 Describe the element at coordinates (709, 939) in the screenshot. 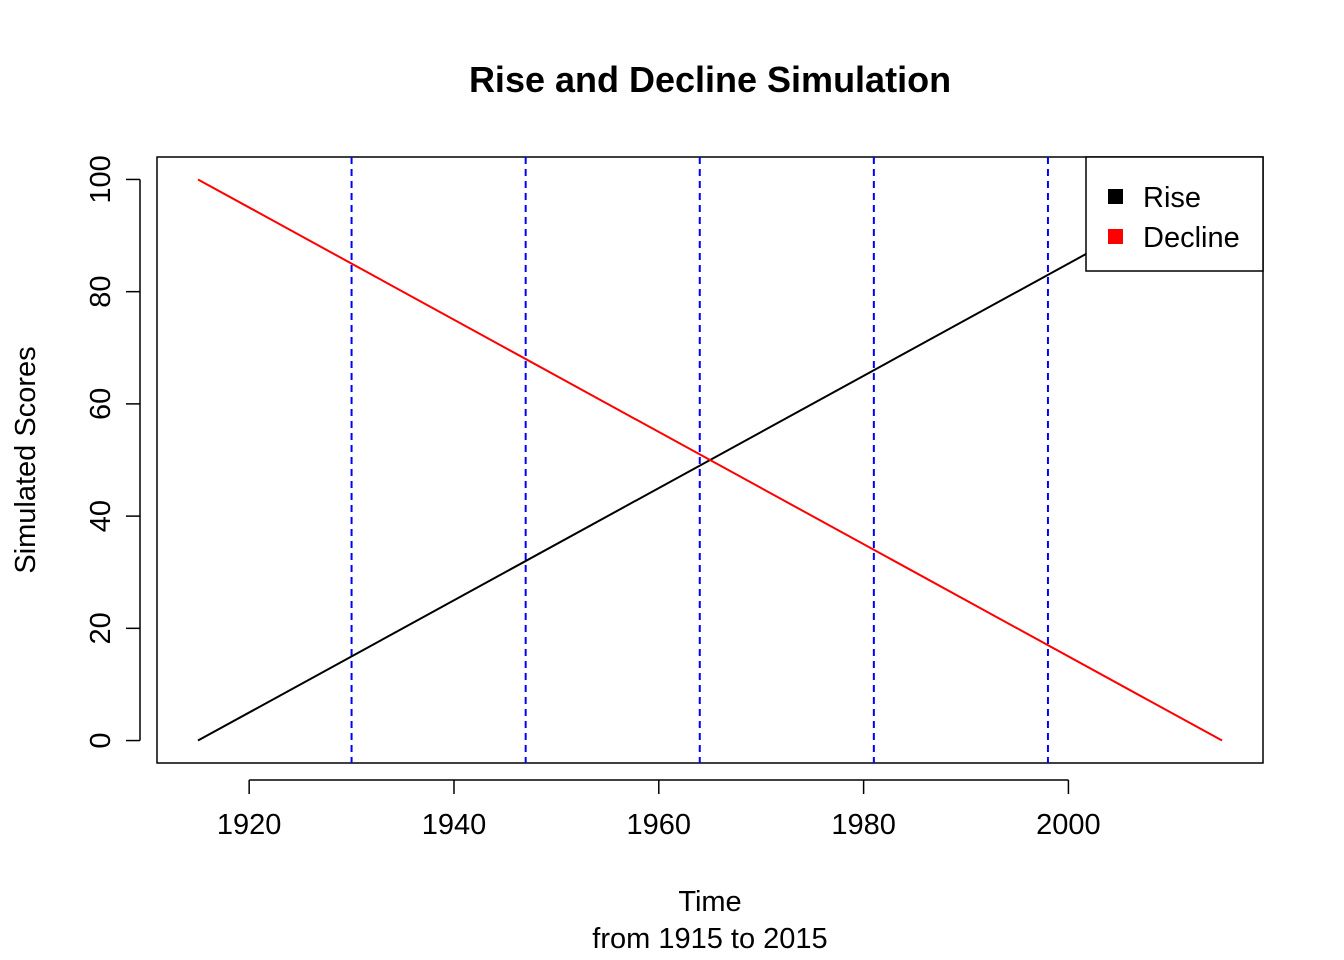

I see `x-axis-sublabel: from 1915 to 2015` at that location.